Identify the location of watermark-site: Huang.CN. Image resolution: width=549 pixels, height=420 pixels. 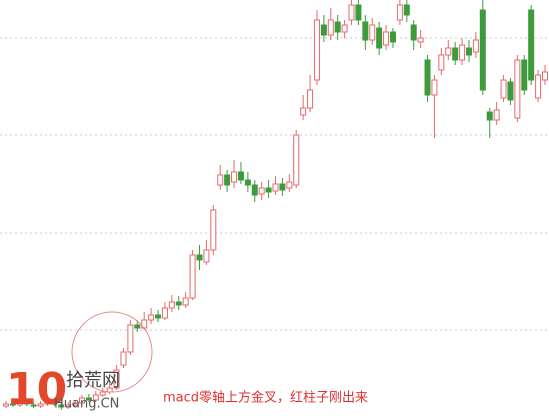
(86, 404).